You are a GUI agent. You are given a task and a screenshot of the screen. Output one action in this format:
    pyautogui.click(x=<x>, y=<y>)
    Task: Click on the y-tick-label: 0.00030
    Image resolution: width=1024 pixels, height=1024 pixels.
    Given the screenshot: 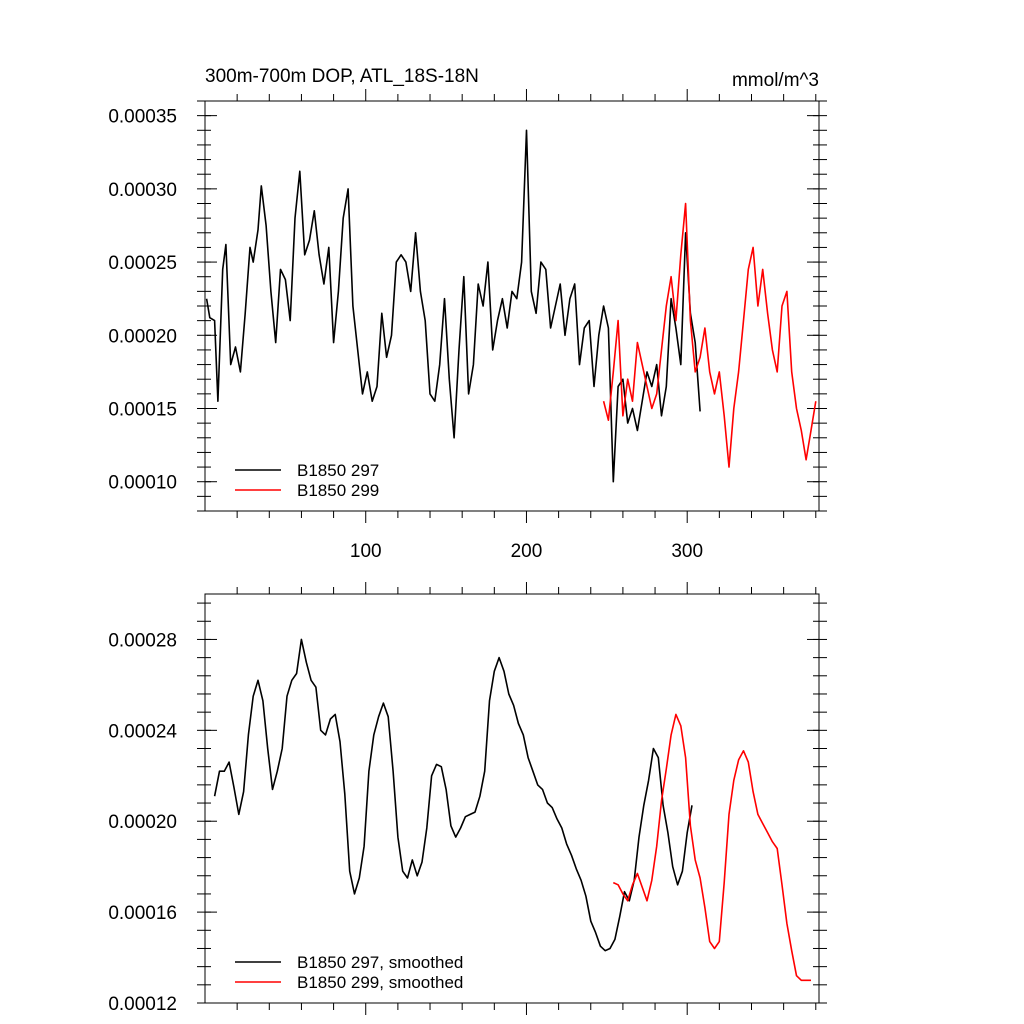 What is the action you would take?
    pyautogui.click(x=142, y=190)
    